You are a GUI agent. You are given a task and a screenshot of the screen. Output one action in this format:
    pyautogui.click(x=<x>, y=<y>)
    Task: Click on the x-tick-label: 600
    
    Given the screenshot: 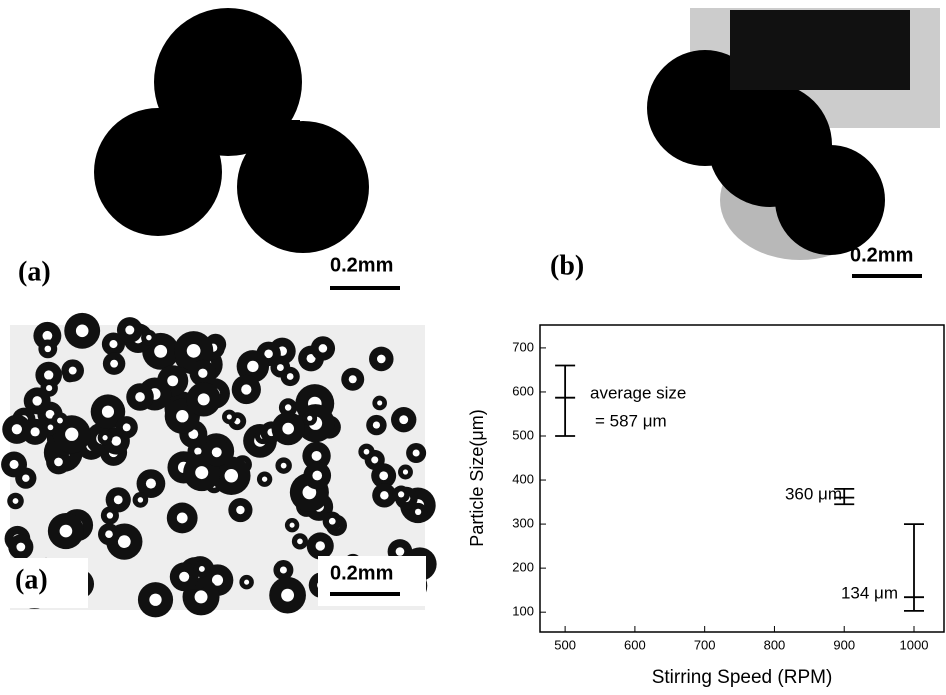 What is the action you would take?
    pyautogui.click(x=635, y=644)
    